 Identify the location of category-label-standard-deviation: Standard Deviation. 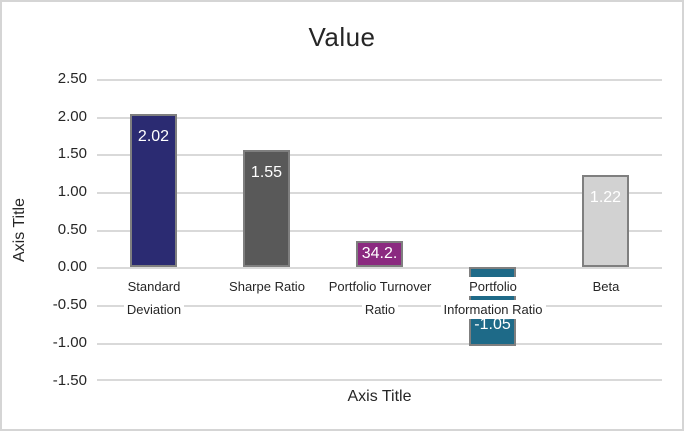
(154, 298).